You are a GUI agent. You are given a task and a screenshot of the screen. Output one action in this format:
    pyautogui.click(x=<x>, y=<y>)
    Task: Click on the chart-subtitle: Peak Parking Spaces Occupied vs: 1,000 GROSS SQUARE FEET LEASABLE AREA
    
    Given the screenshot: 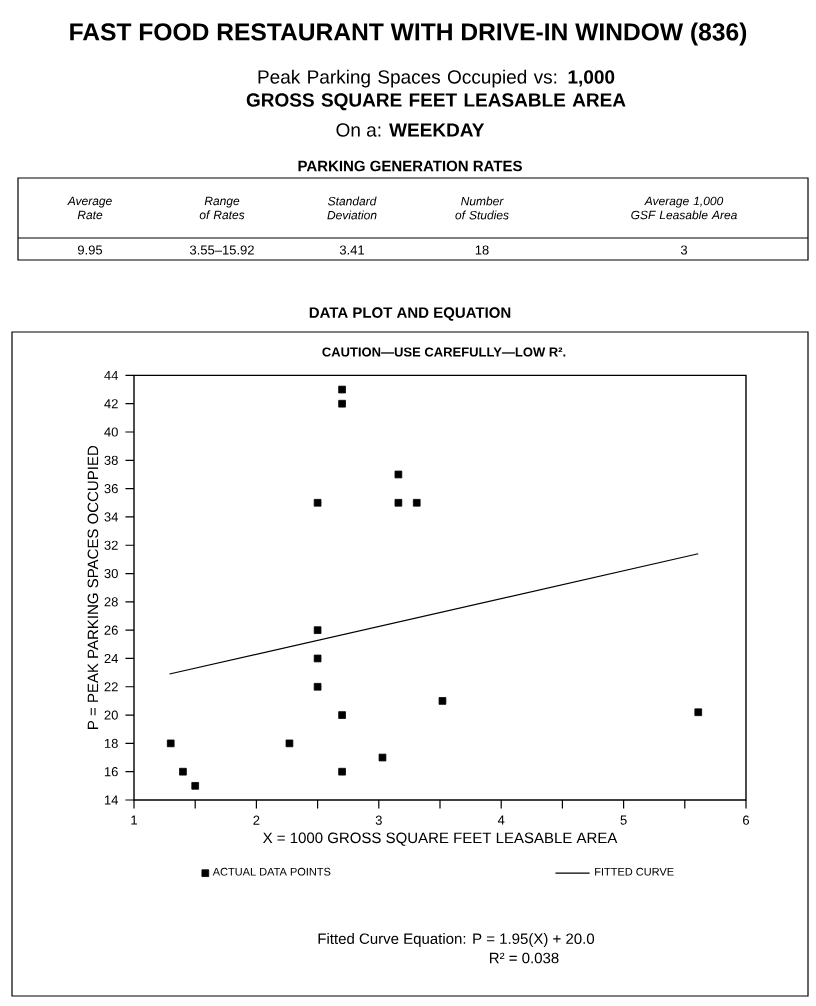 What is the action you would take?
    pyautogui.click(x=436, y=90)
    